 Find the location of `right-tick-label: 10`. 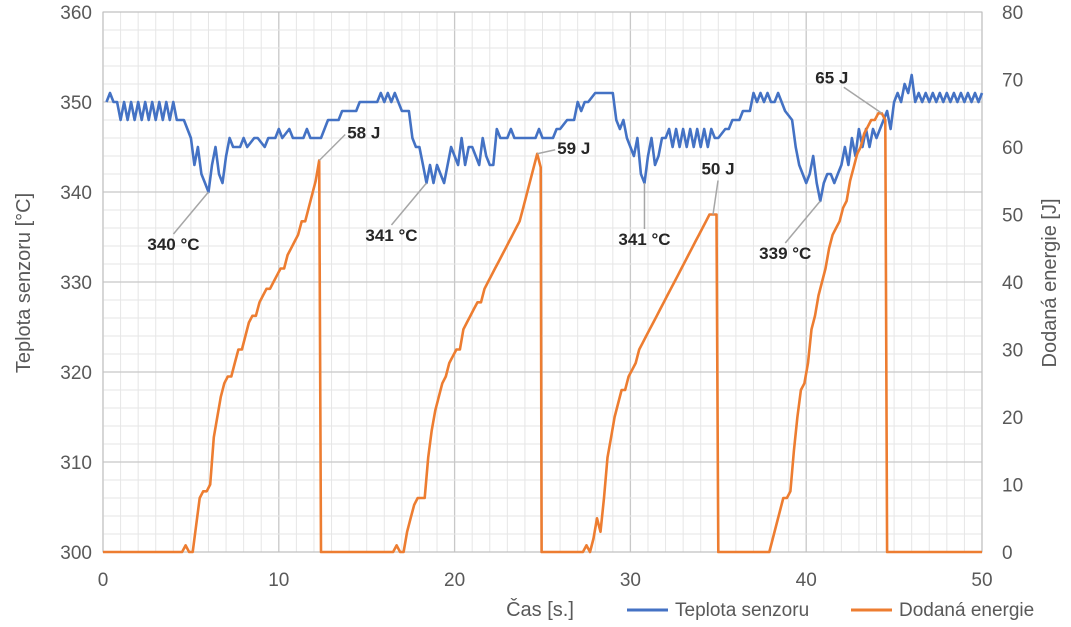

right-tick-label: 10 is located at coordinates (1012, 486).